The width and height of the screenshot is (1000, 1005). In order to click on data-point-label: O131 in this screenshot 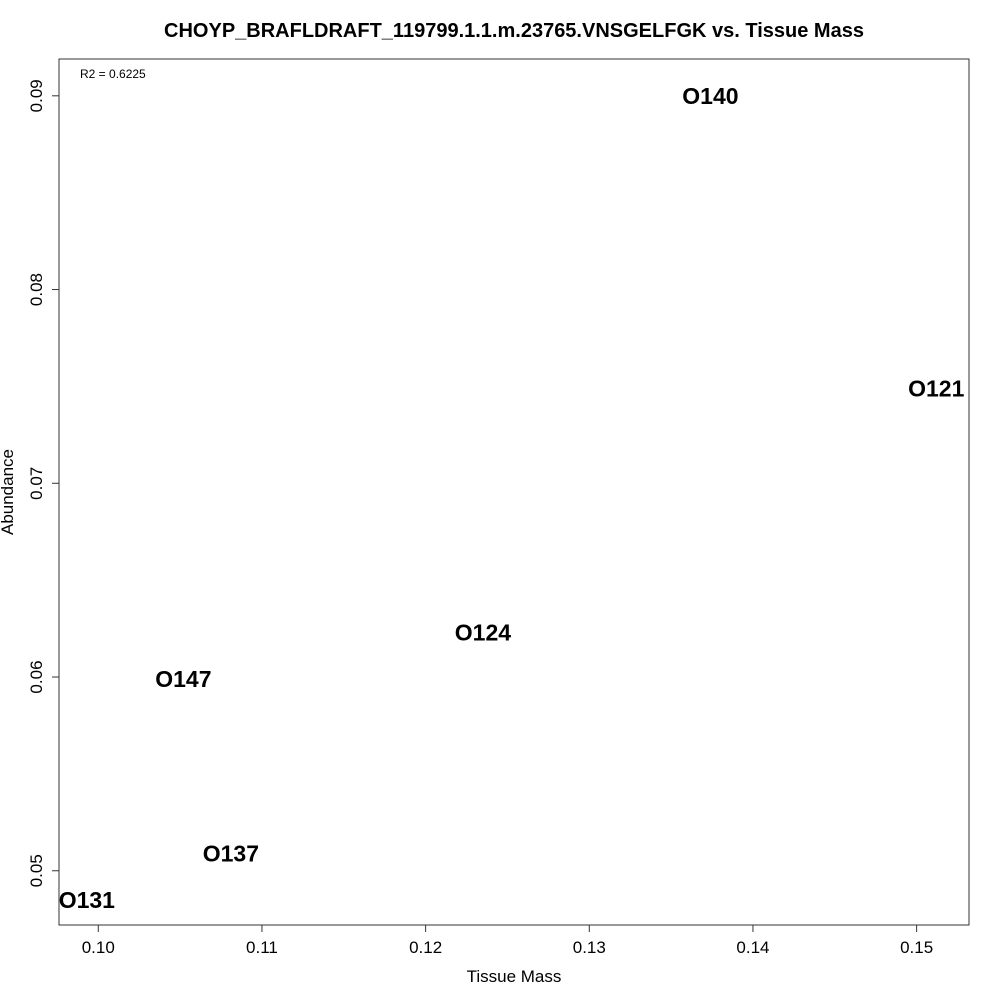, I will do `click(87, 900)`.